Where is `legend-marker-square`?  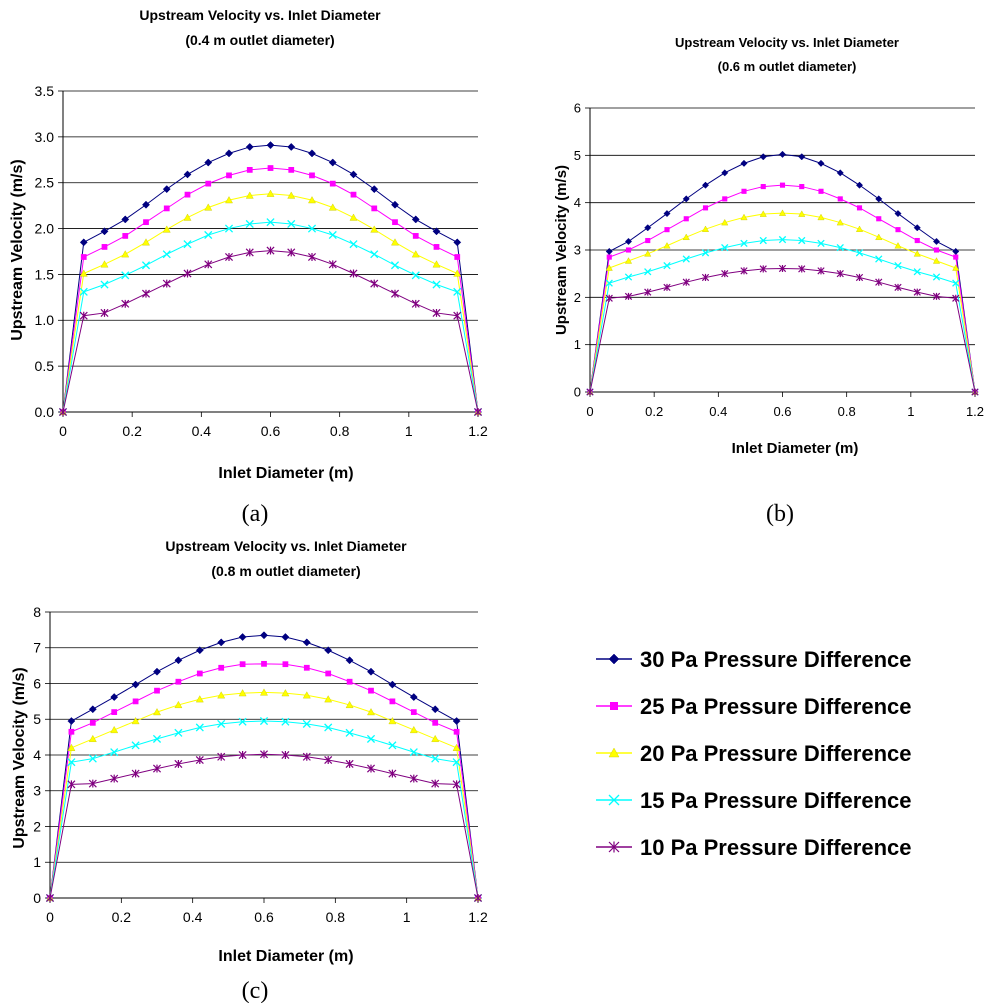 legend-marker-square is located at coordinates (614, 706).